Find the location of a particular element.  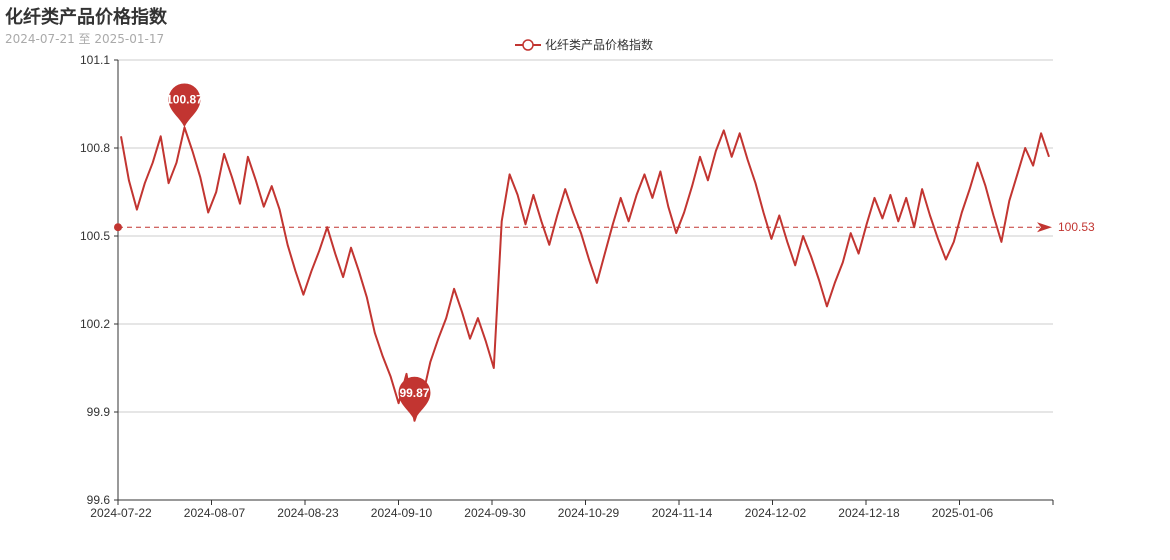

x-tick-label: 2024-12-18 is located at coordinates (869, 513).